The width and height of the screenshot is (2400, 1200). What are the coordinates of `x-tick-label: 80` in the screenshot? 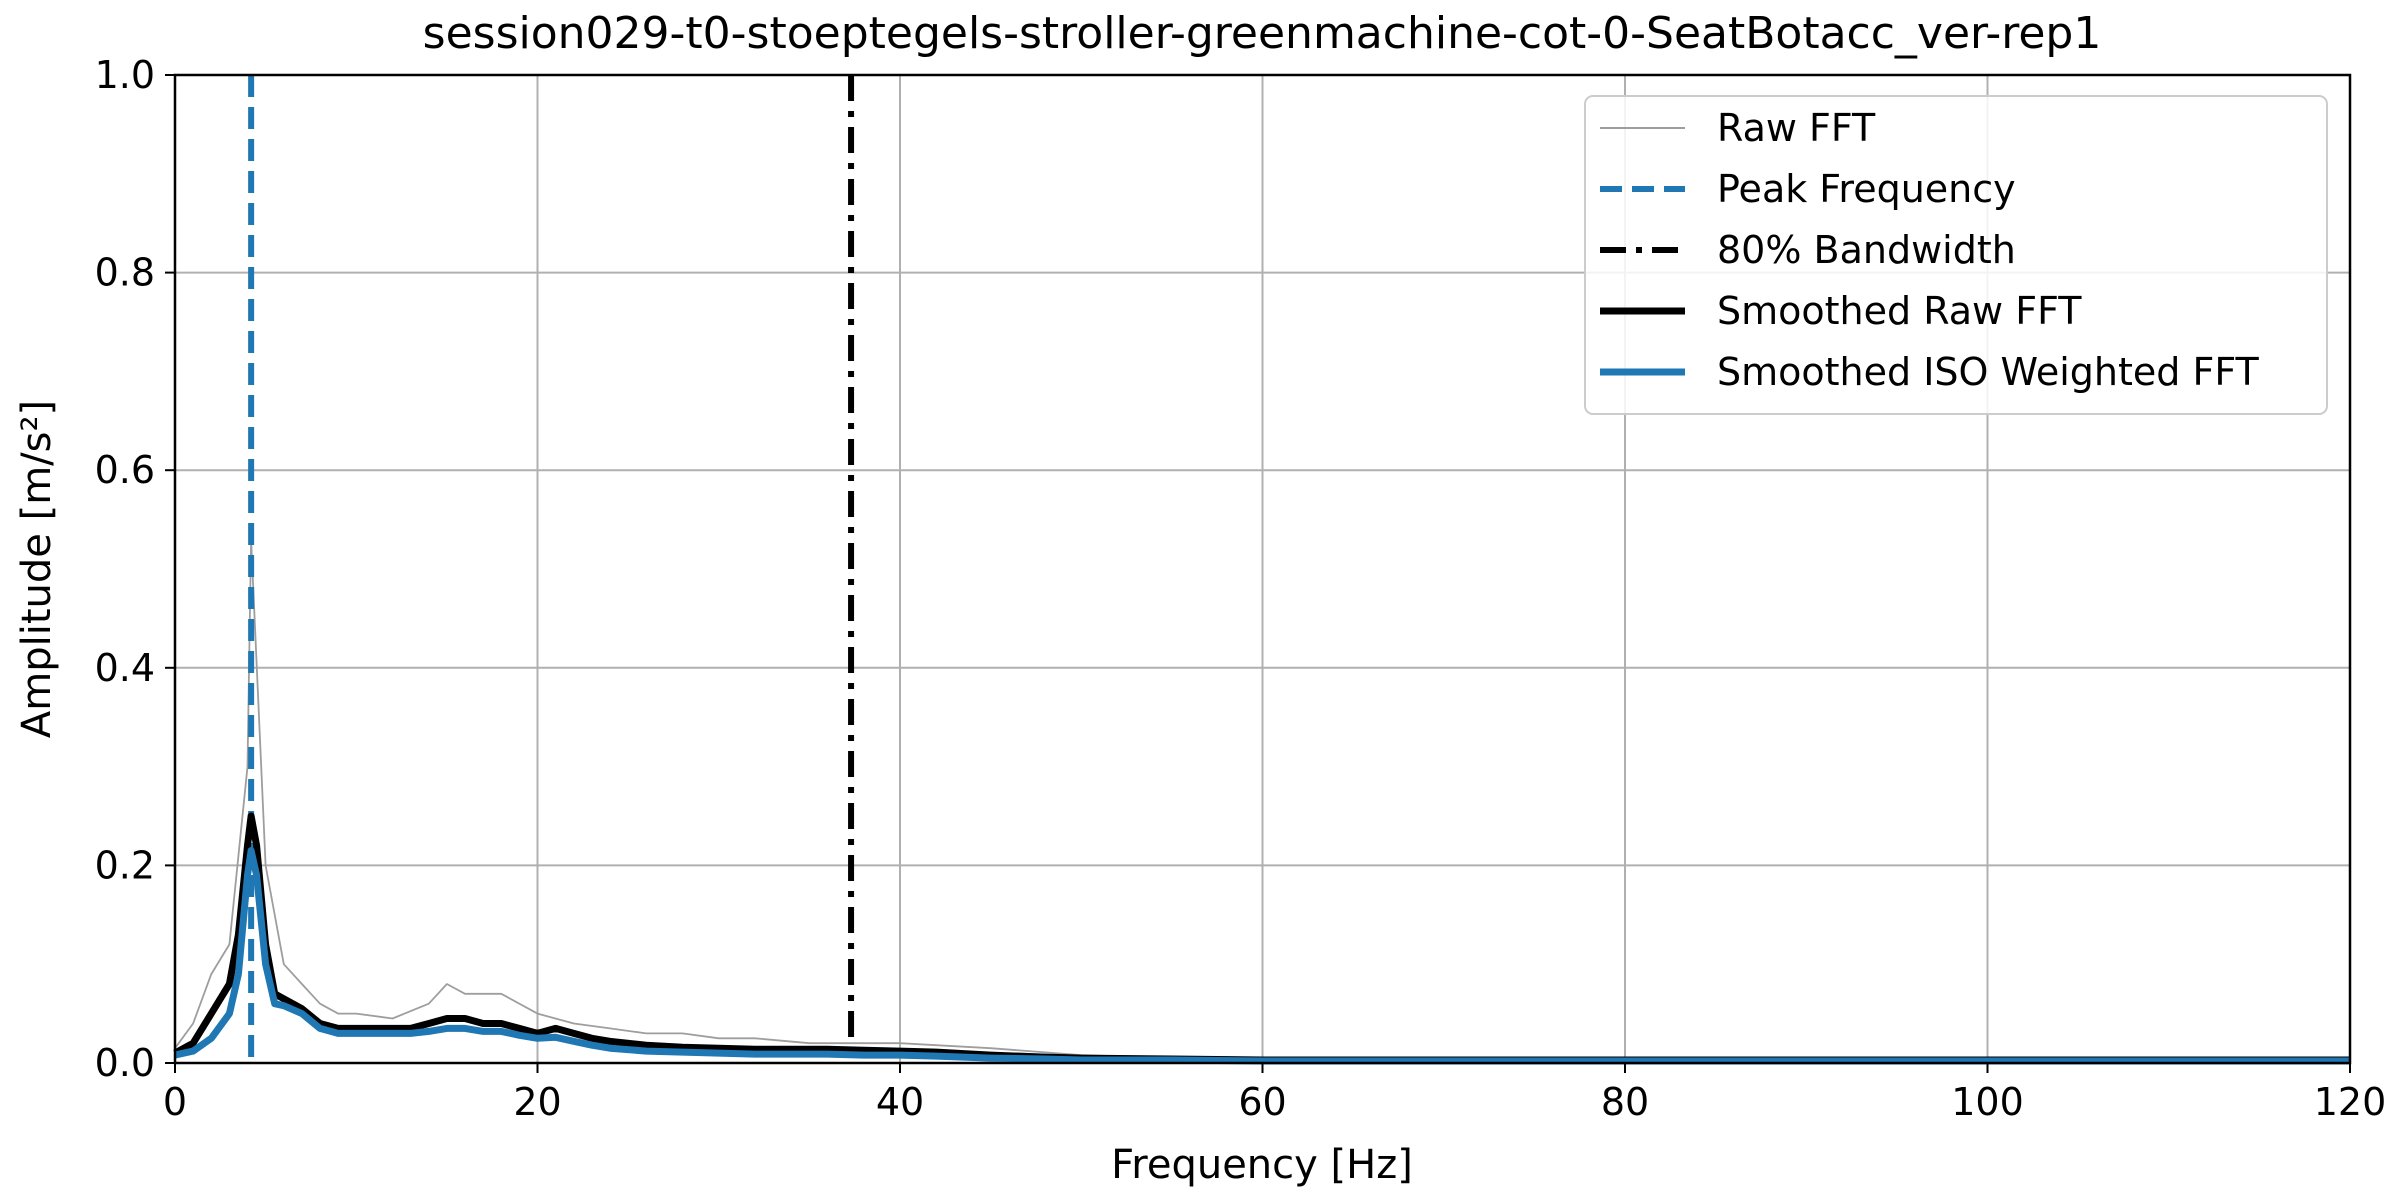 It's located at (1625, 1102).